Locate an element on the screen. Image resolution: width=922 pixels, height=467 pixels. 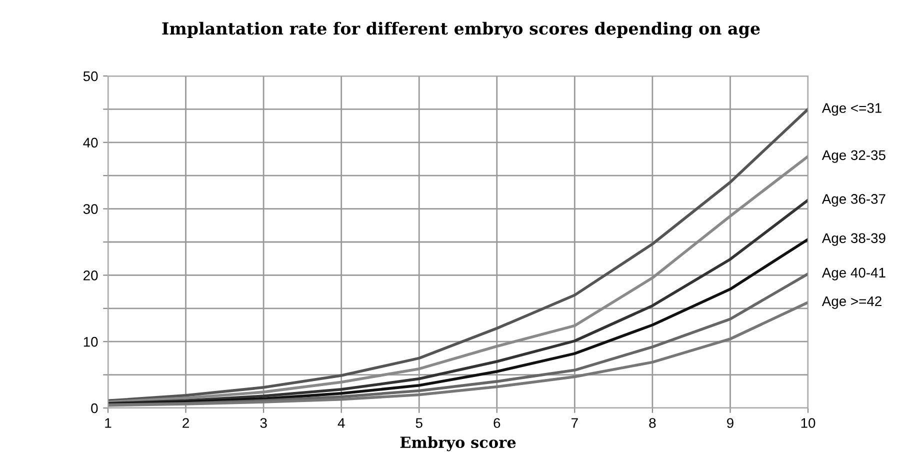
series-label: Age 40-41 is located at coordinates (854, 274).